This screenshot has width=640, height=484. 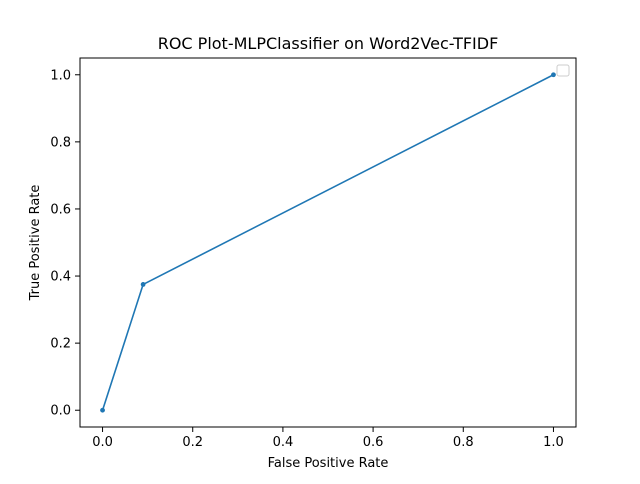 I want to click on x-ticks: 0.0 0.2 0.4 0.6 0.8 1.0, so click(x=328, y=438).